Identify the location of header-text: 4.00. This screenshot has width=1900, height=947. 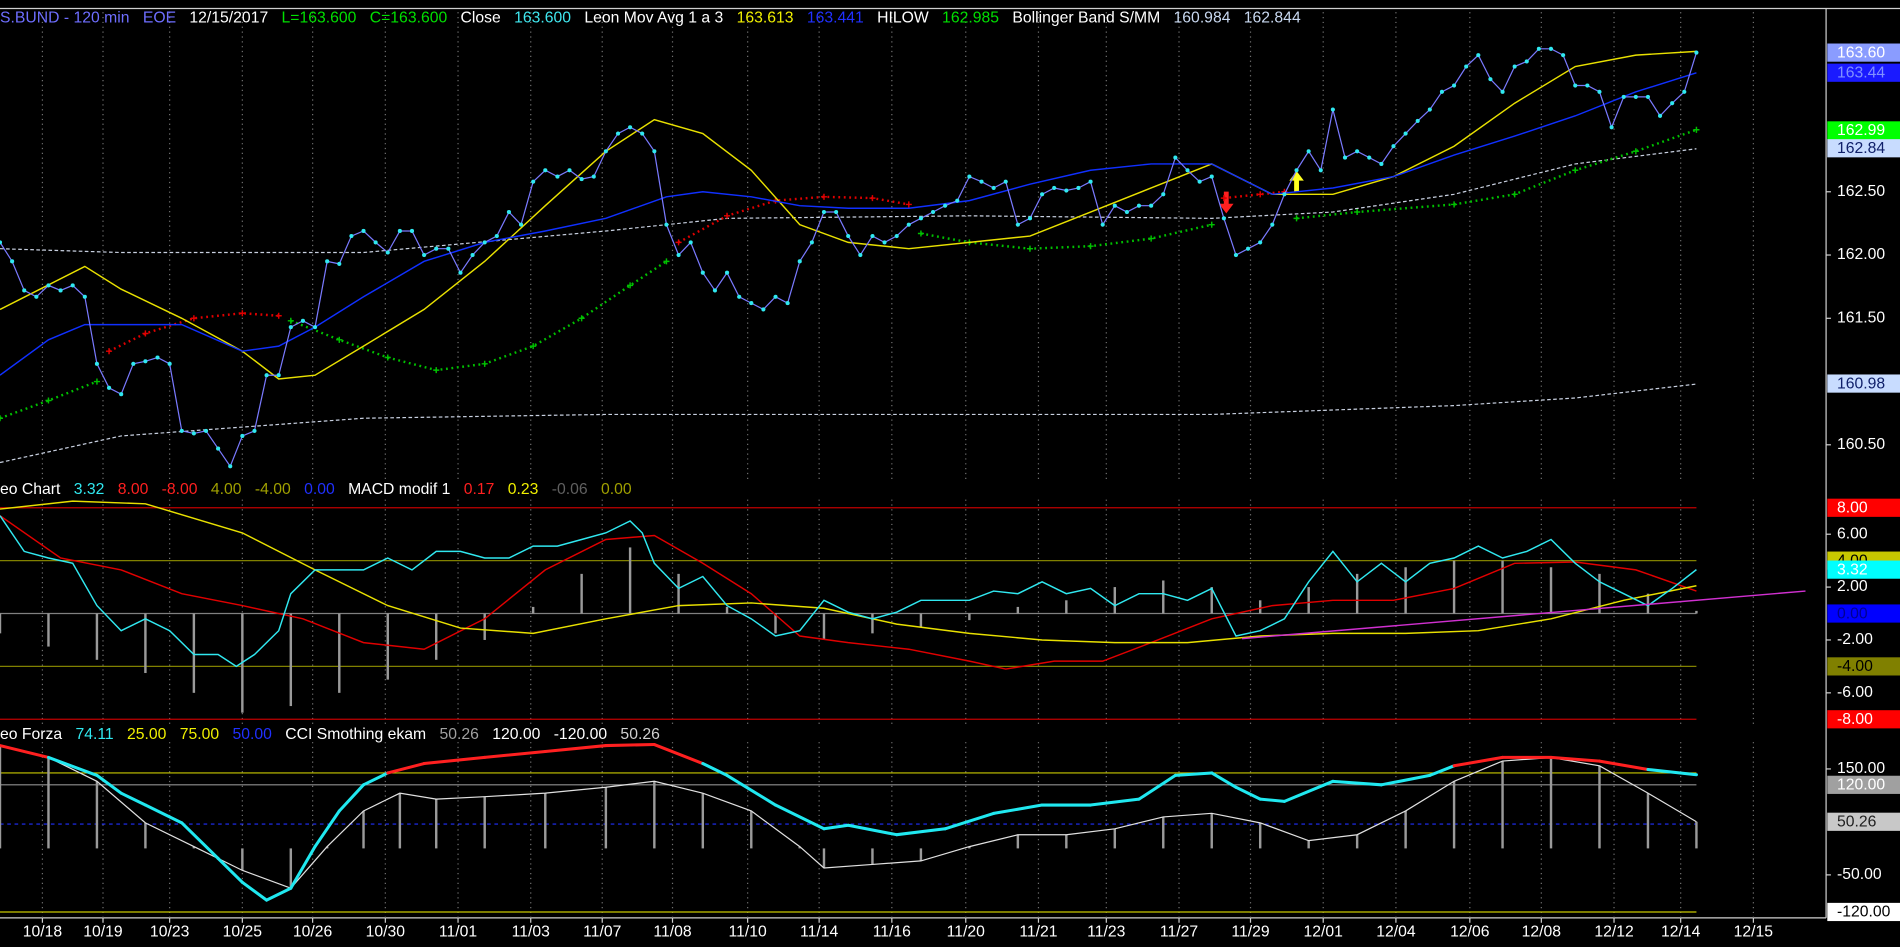
(226, 489).